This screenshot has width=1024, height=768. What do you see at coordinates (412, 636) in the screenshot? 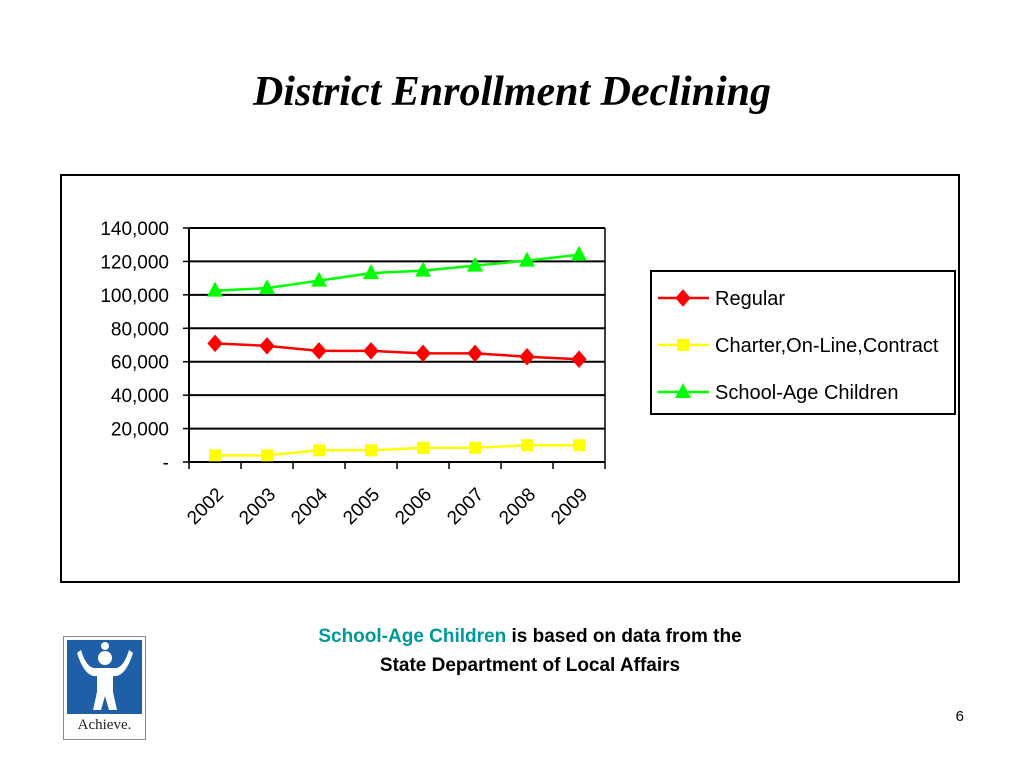
I see `caption-highlight: School-Age Children` at bounding box center [412, 636].